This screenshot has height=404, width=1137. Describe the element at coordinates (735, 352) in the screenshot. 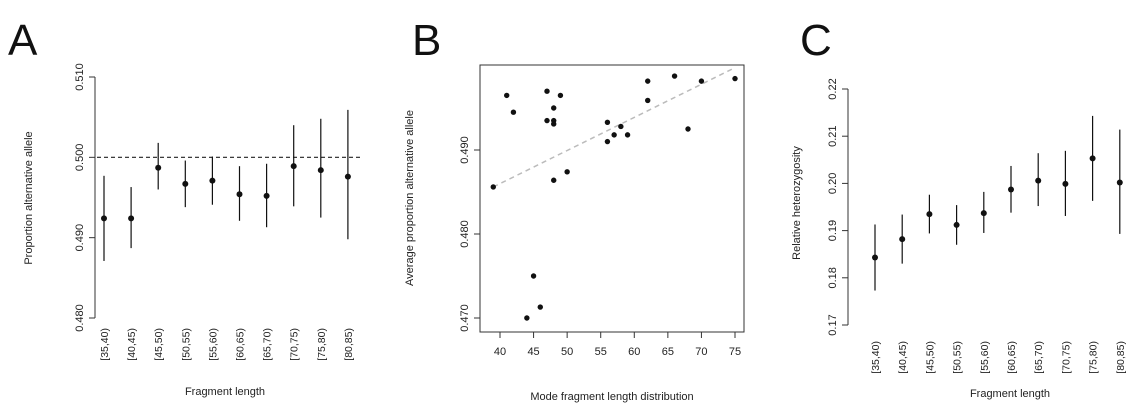

I see `x-tick-label: 75` at that location.